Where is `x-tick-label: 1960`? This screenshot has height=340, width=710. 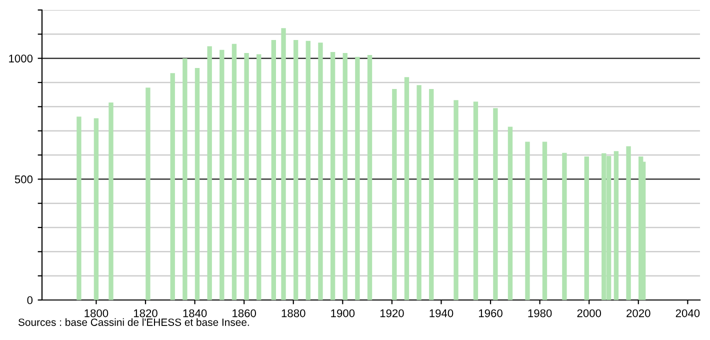
x-tick-label: 1960 is located at coordinates (490, 313).